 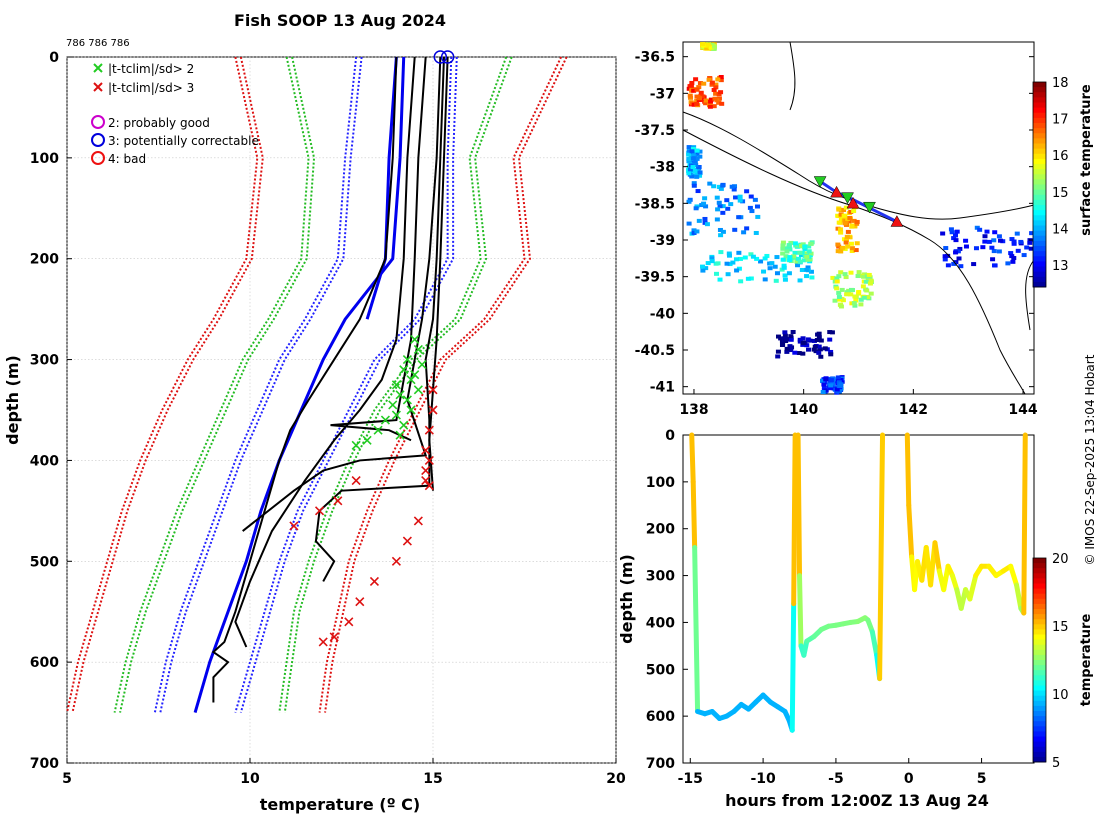 What do you see at coordinates (763, 779) in the screenshot?
I see `dt-x-tick-label: -10` at bounding box center [763, 779].